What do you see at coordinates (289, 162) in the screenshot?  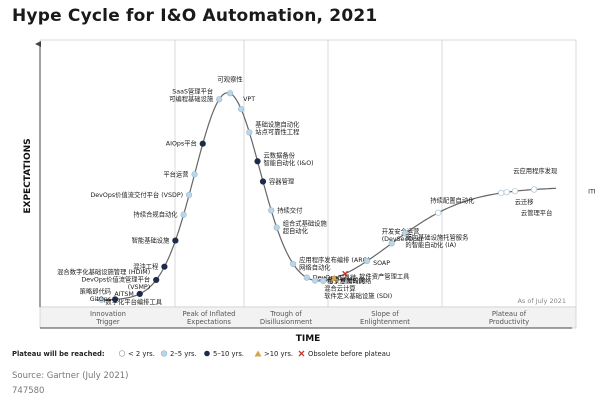 I see `item-label: 智能自动化 (I&O)` at bounding box center [289, 162].